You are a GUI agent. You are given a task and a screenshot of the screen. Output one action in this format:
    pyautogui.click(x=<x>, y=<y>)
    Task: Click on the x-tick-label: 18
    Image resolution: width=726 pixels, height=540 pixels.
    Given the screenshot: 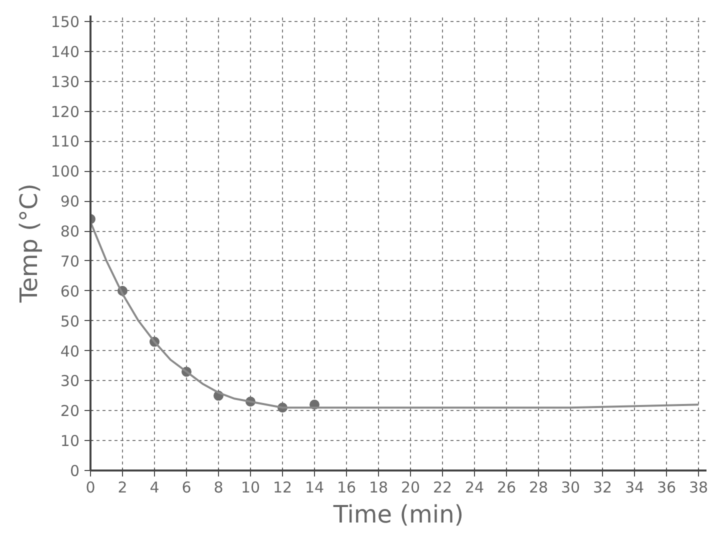 What is the action you would take?
    pyautogui.click(x=378, y=487)
    